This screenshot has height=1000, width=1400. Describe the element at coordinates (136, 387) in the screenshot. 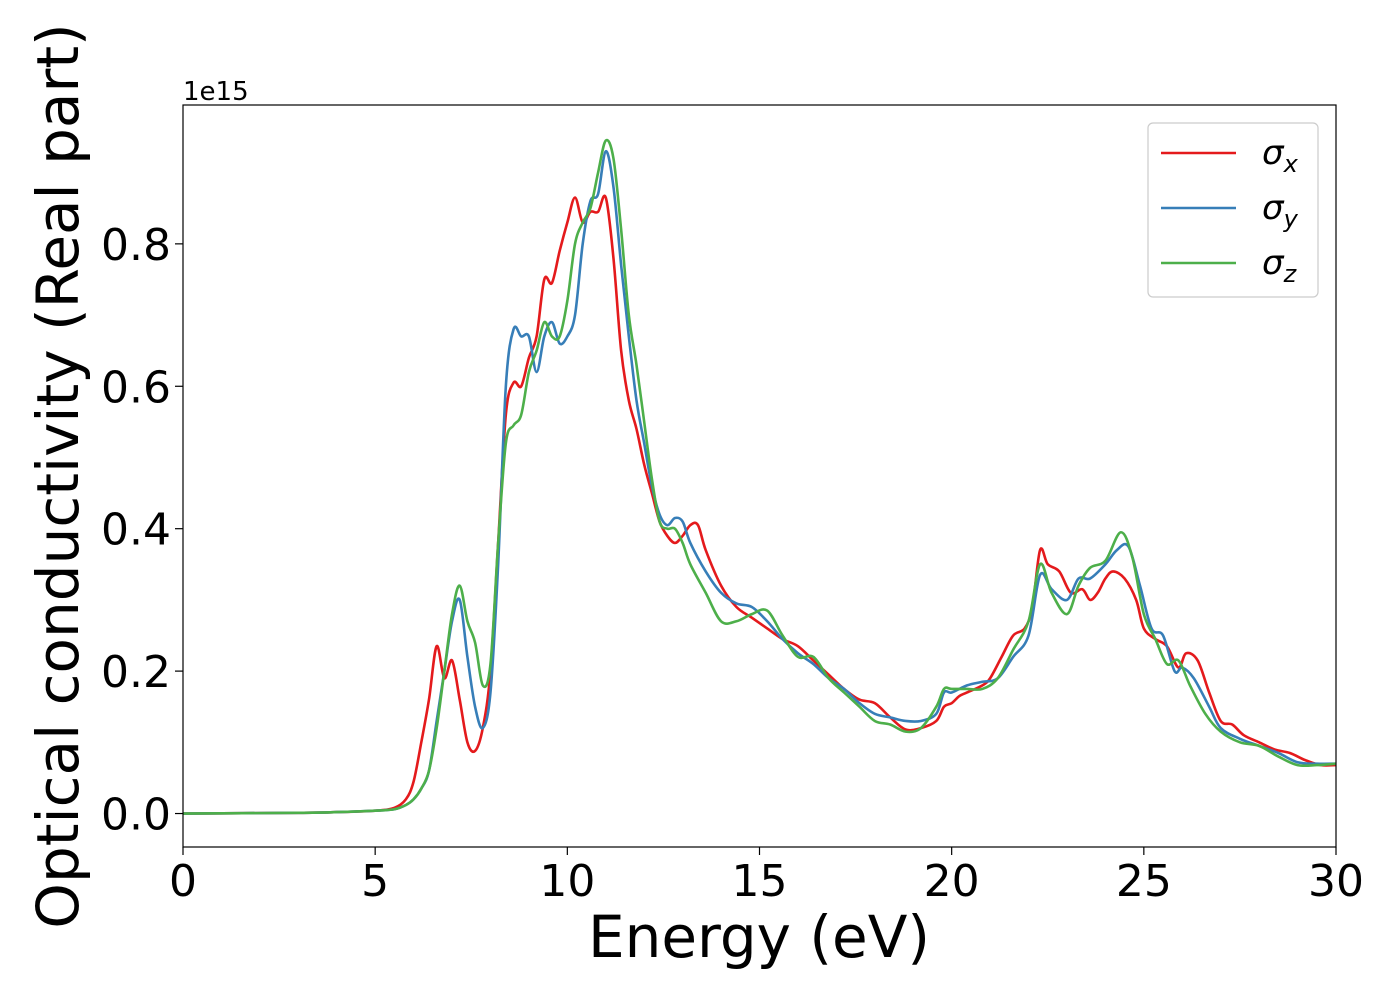

I see `y-tick-label: 0.6` at that location.